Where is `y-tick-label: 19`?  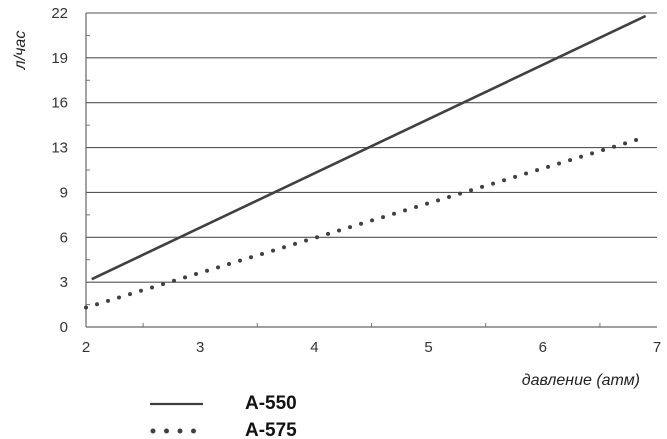
y-tick-label: 19 is located at coordinates (59, 58).